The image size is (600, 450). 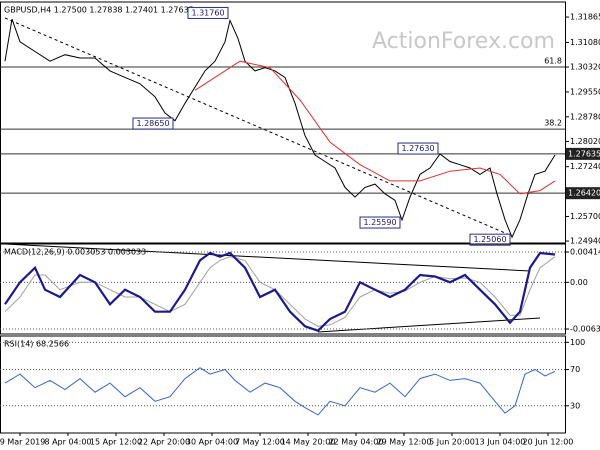 I want to click on y-tick-label: 0.004141, so click(x=585, y=251).